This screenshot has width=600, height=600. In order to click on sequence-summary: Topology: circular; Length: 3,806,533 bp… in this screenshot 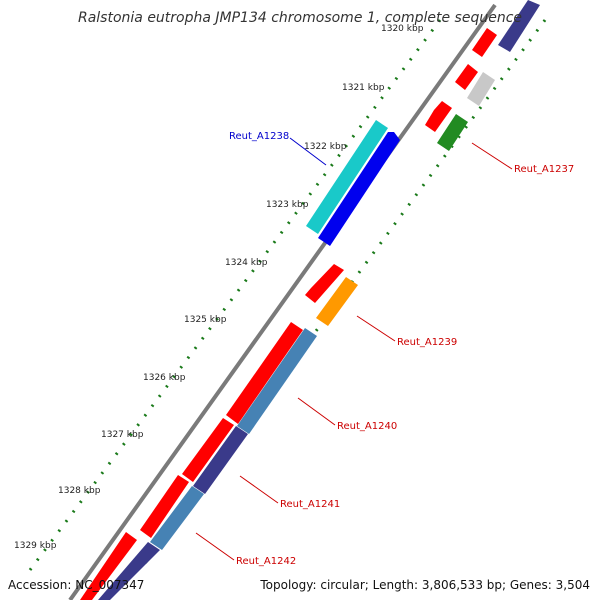, I will do `click(425, 585)`.